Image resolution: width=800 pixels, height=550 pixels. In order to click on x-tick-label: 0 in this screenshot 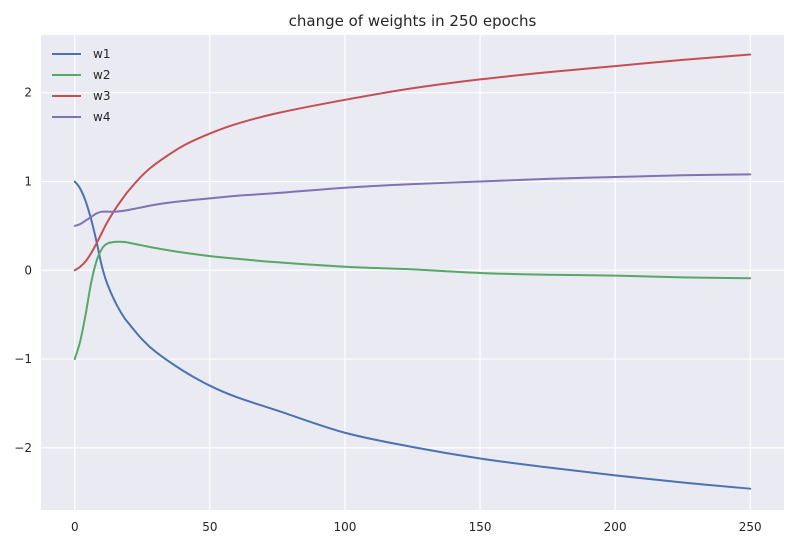, I will do `click(75, 527)`.